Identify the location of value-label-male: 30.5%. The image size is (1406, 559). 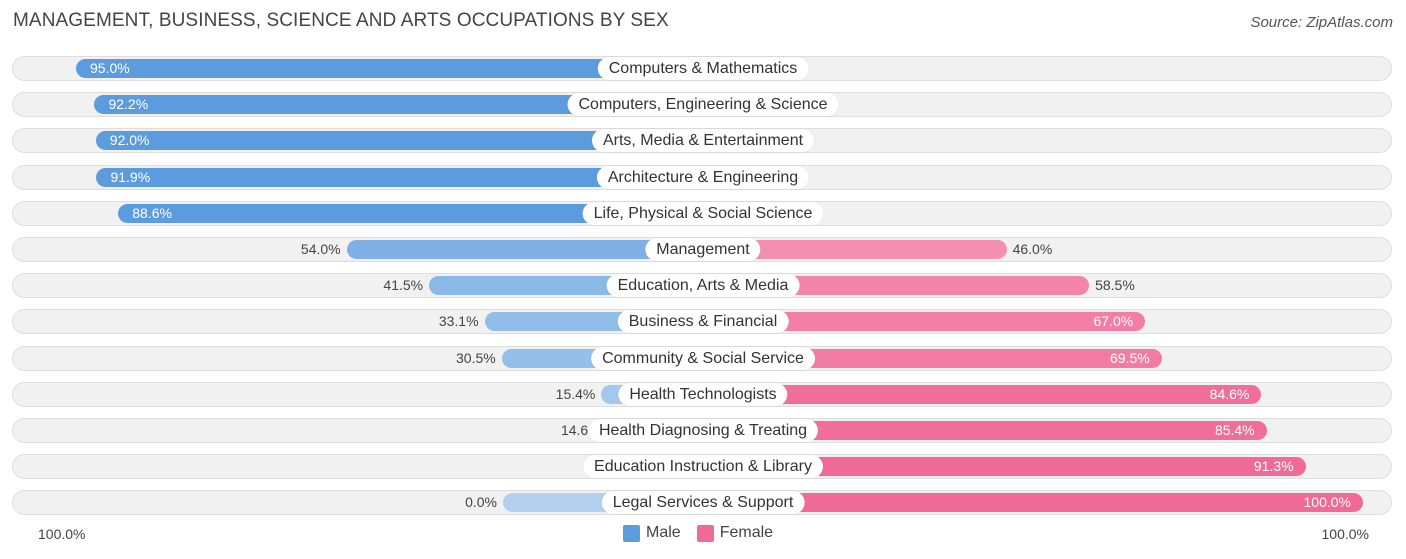
(476, 358).